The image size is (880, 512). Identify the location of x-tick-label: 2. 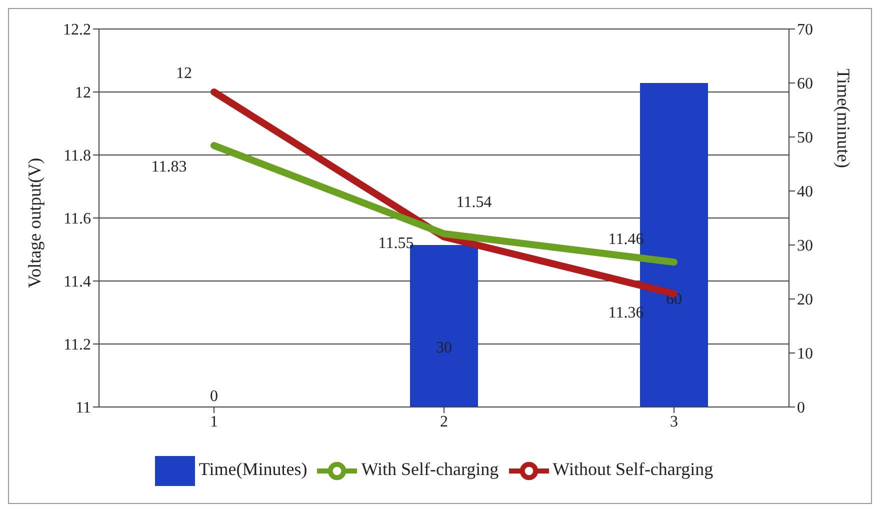
(444, 421).